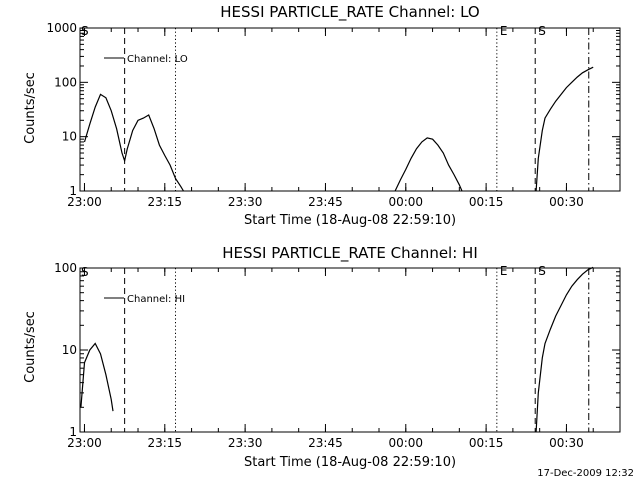 Image resolution: width=640 pixels, height=480 pixels. Describe the element at coordinates (157, 59) in the screenshot. I see `legend-label: Channel: LO` at that location.